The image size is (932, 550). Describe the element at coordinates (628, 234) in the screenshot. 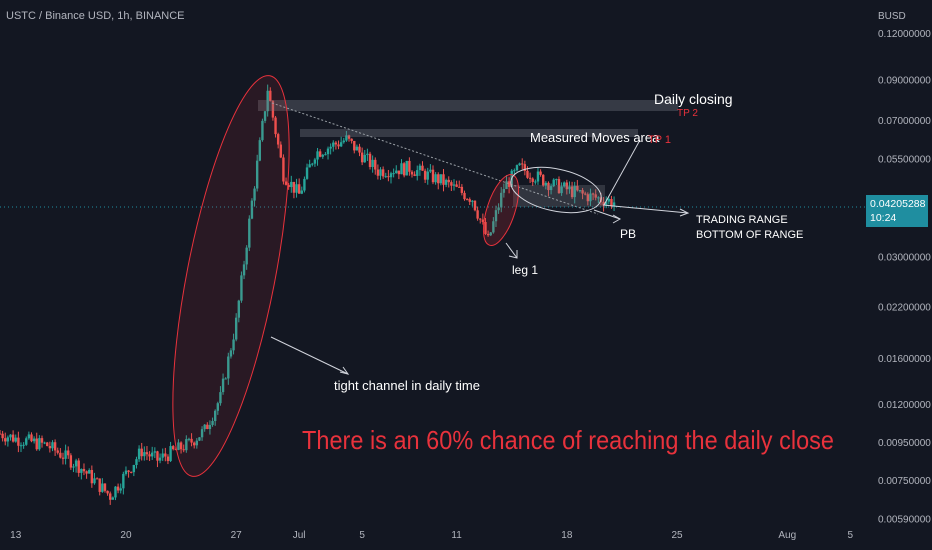

I see `pb-label: PB` at that location.